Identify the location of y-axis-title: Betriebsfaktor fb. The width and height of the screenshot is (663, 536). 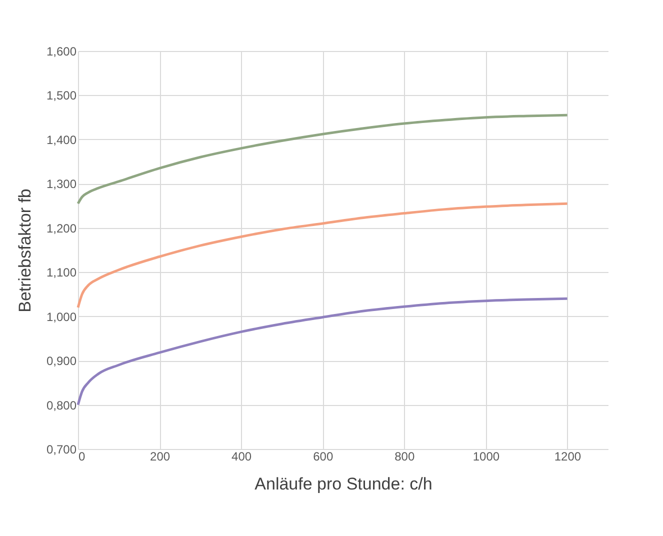
(24, 250).